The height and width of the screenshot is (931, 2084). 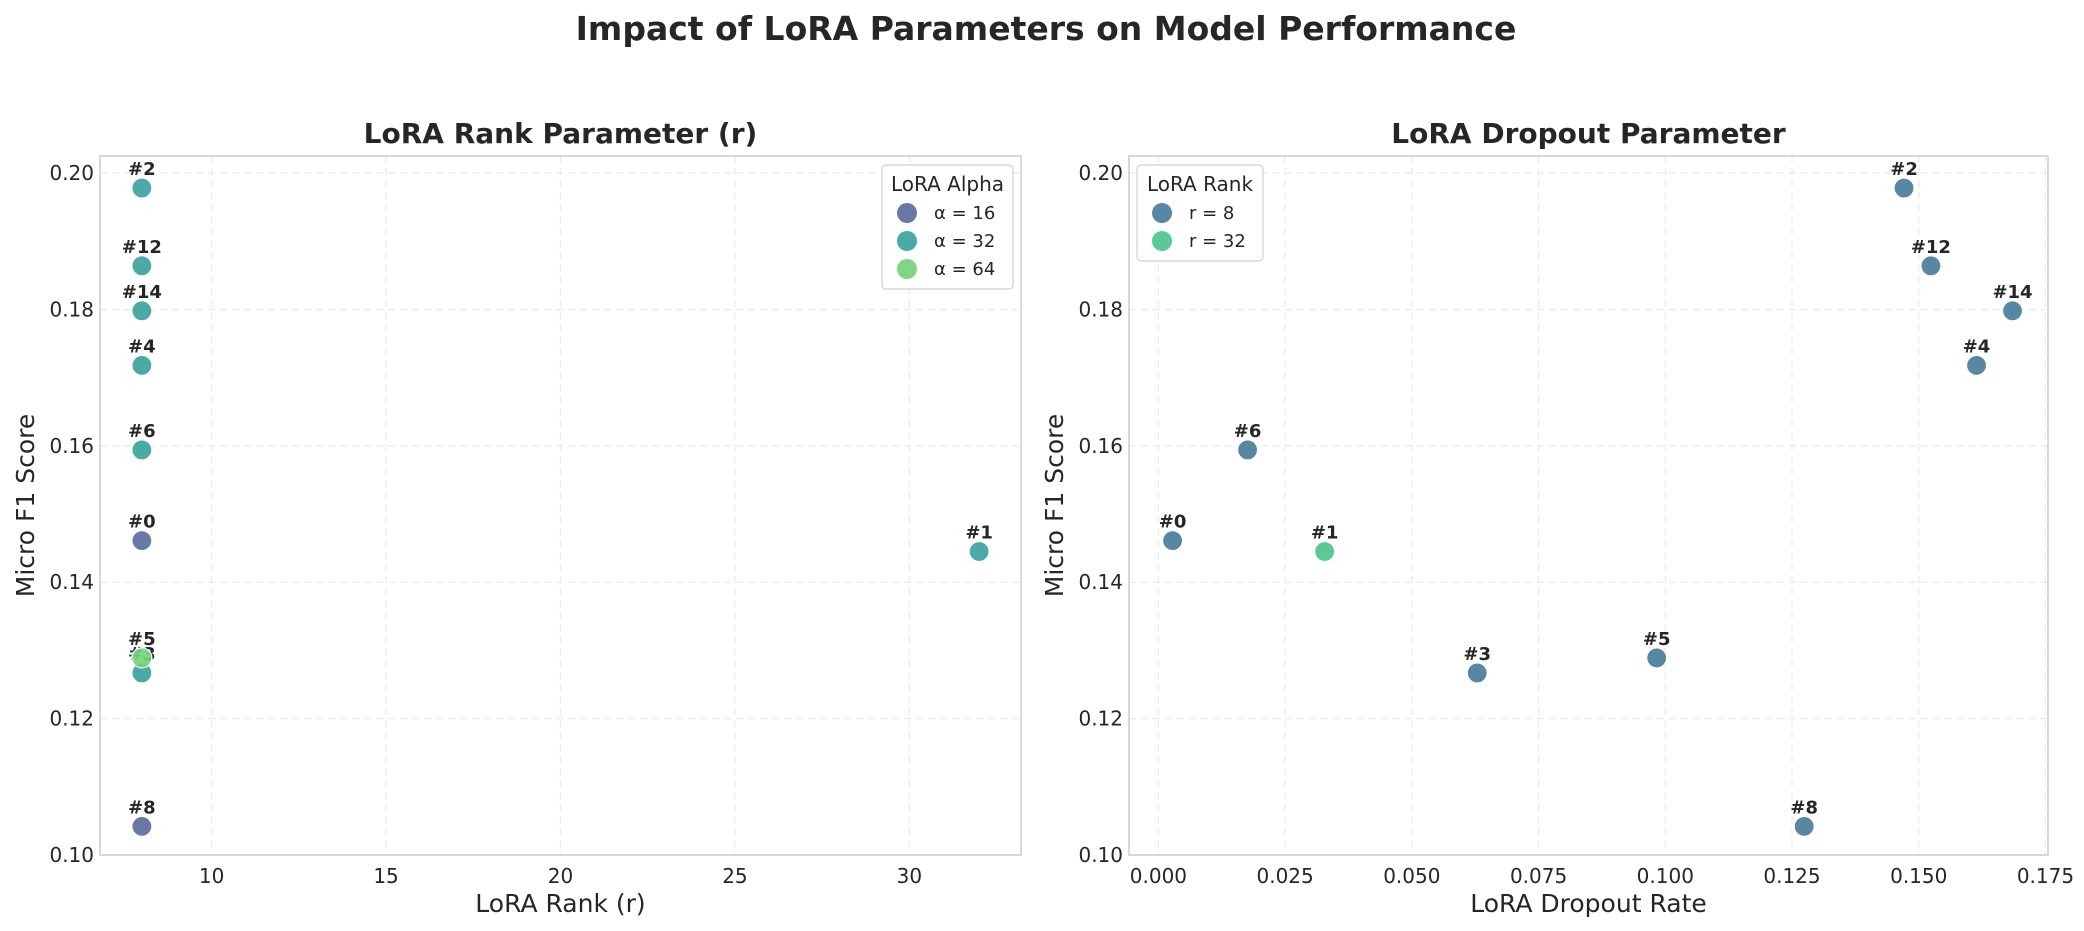 What do you see at coordinates (1588, 133) in the screenshot?
I see `panel-title: LoRA Dropout Parameter` at bounding box center [1588, 133].